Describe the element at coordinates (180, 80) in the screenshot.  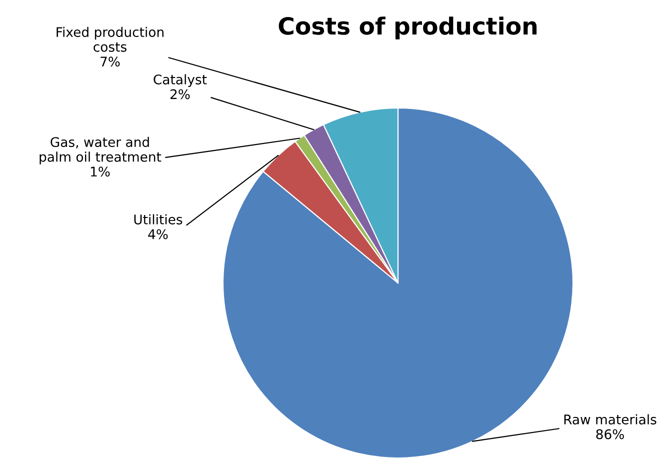
I see `slice-label: Catalyst` at that location.